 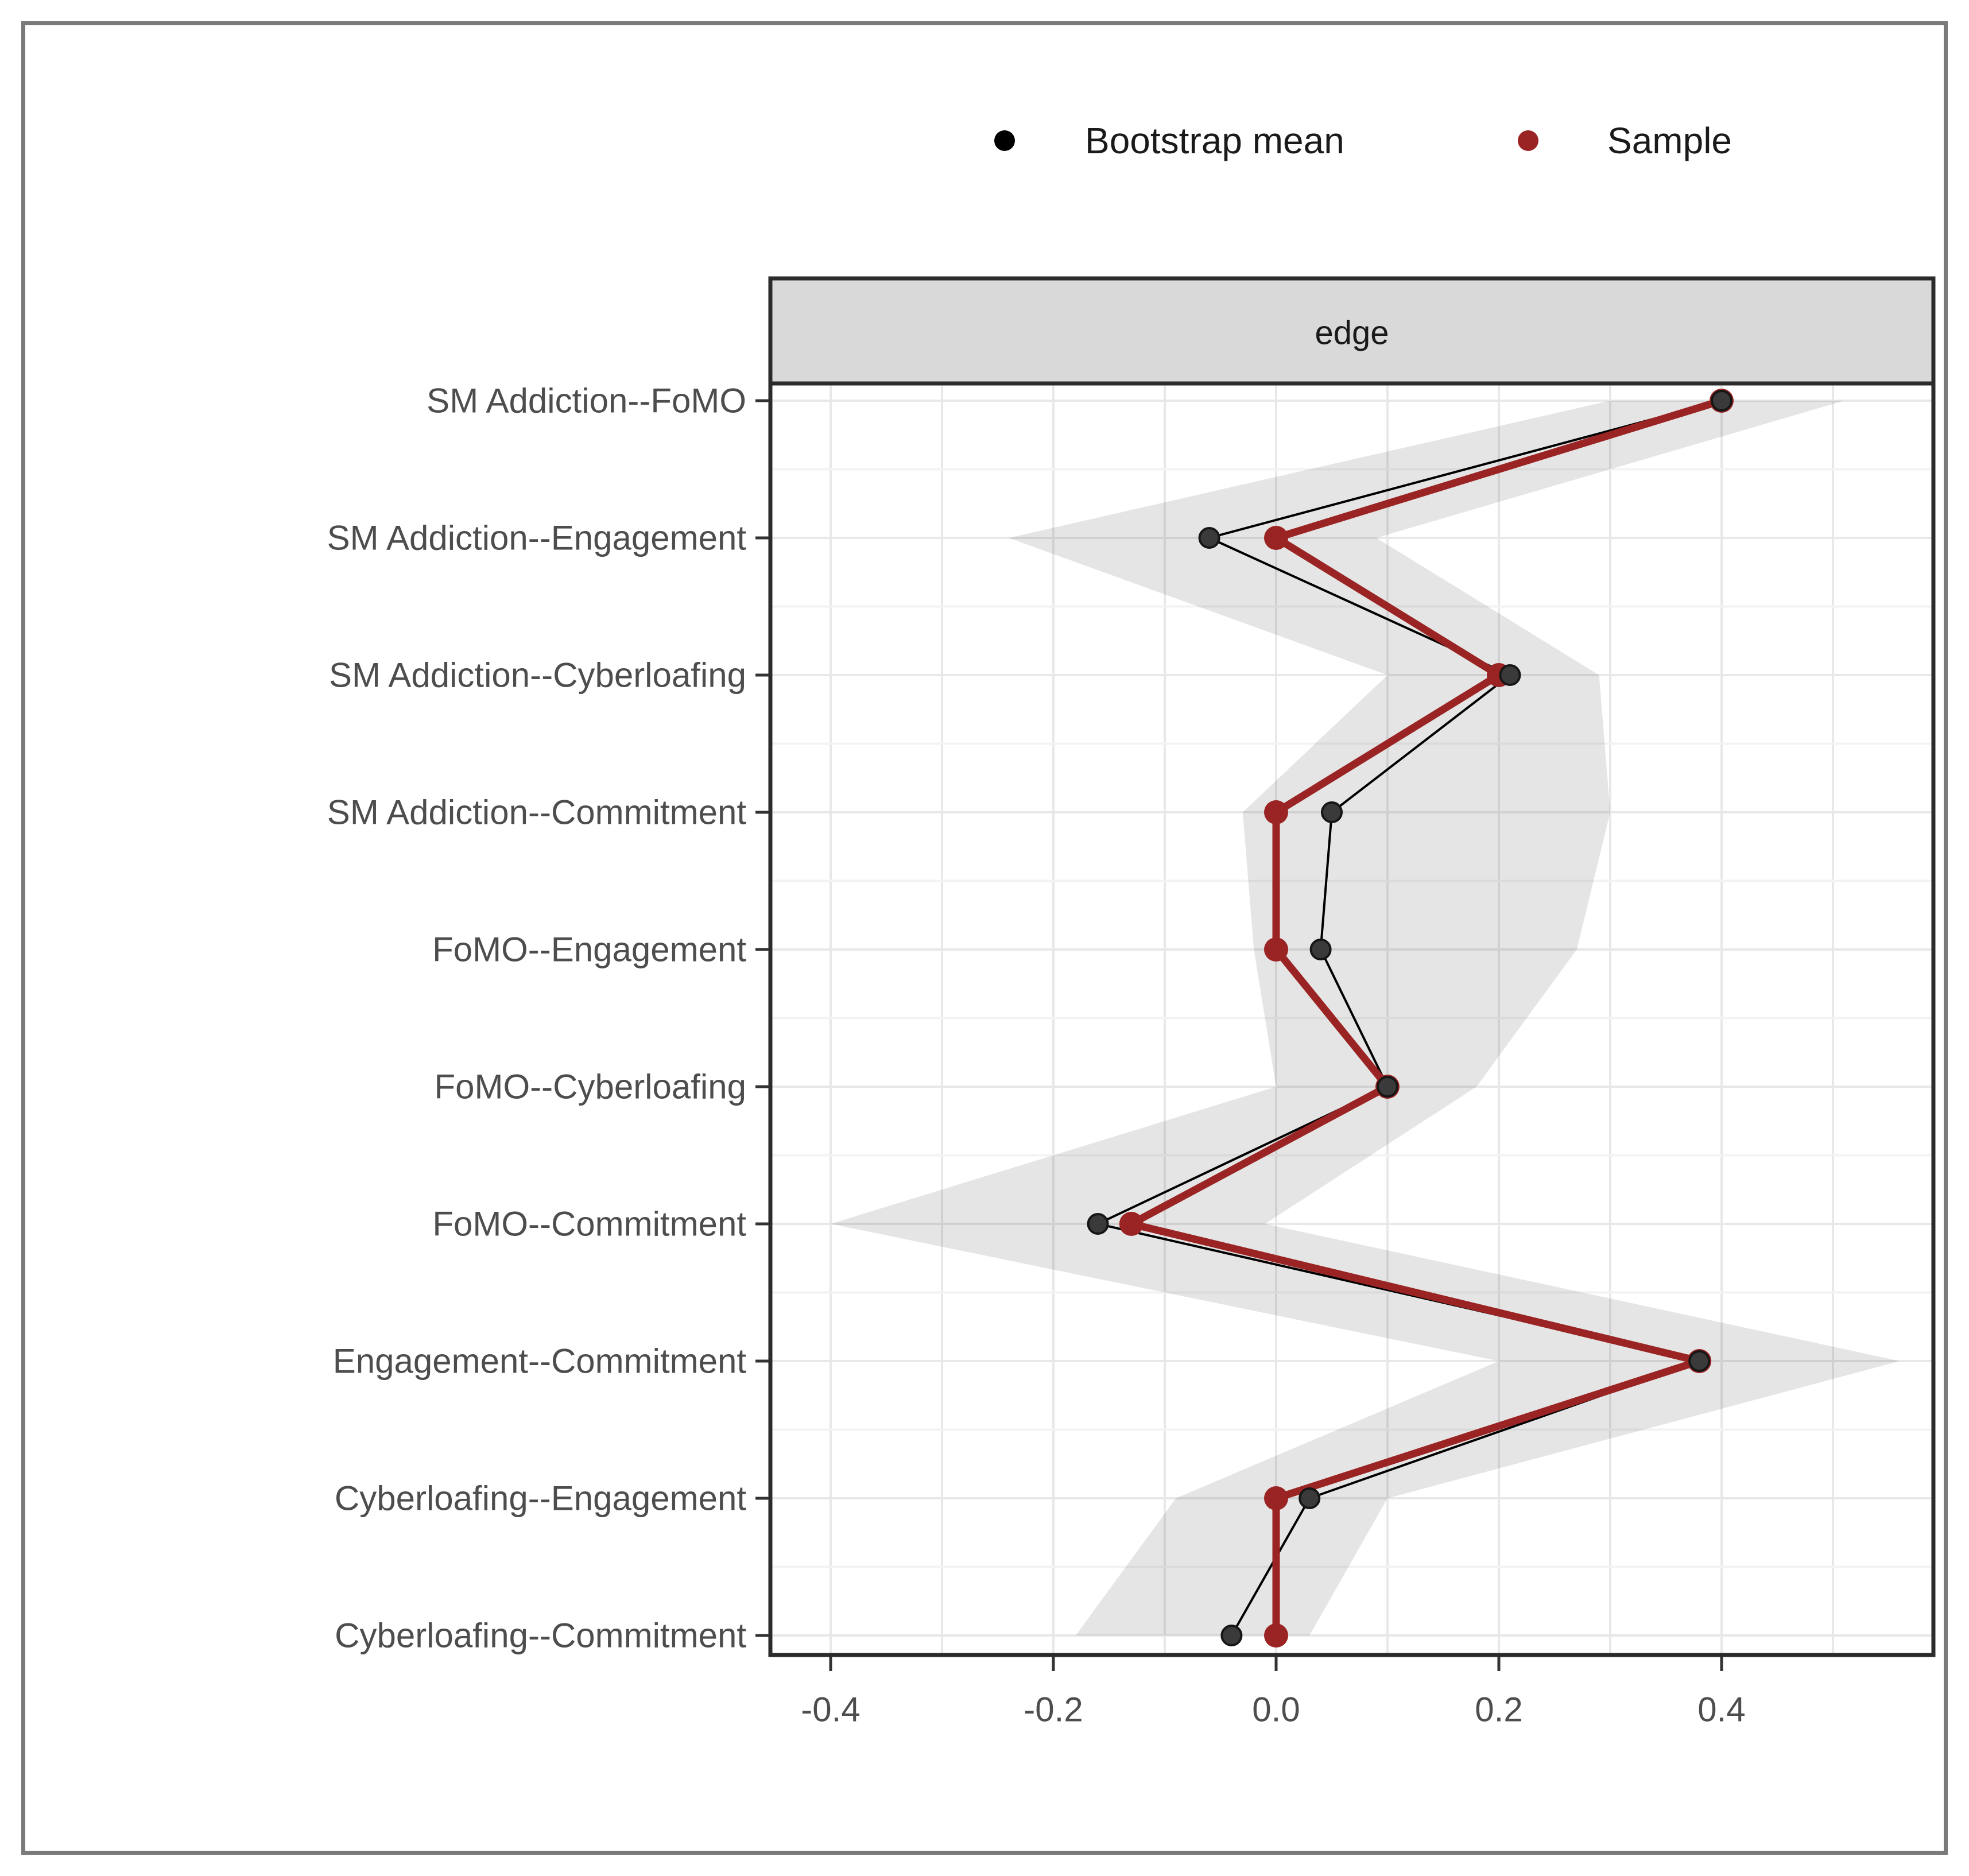 I want to click on y-axis-category-label: Engagement--Commitment, so click(x=540, y=1361).